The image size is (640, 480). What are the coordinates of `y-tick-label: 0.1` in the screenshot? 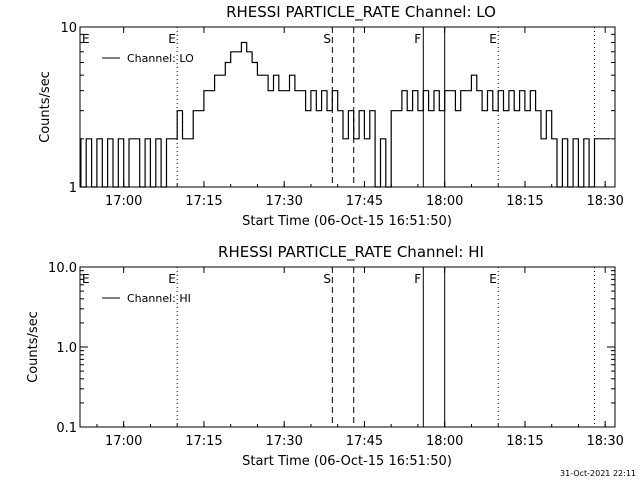 It's located at (66, 428).